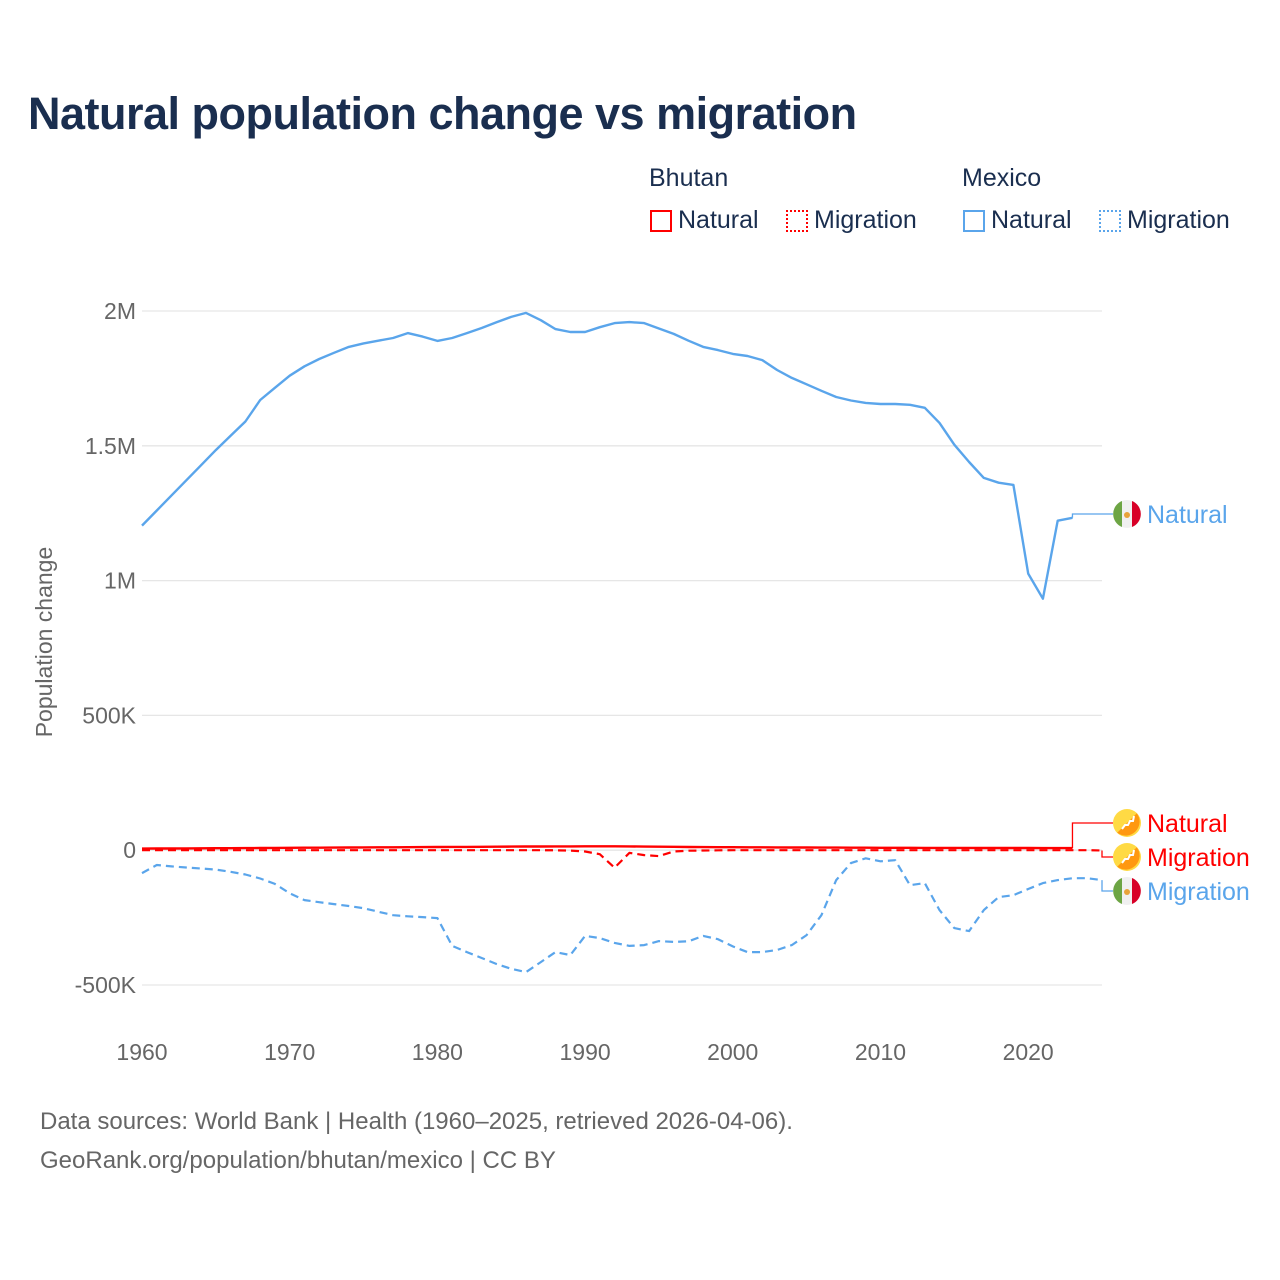 The width and height of the screenshot is (1280, 1280). What do you see at coordinates (44, 642) in the screenshot?
I see `y-axis-label: Population change` at bounding box center [44, 642].